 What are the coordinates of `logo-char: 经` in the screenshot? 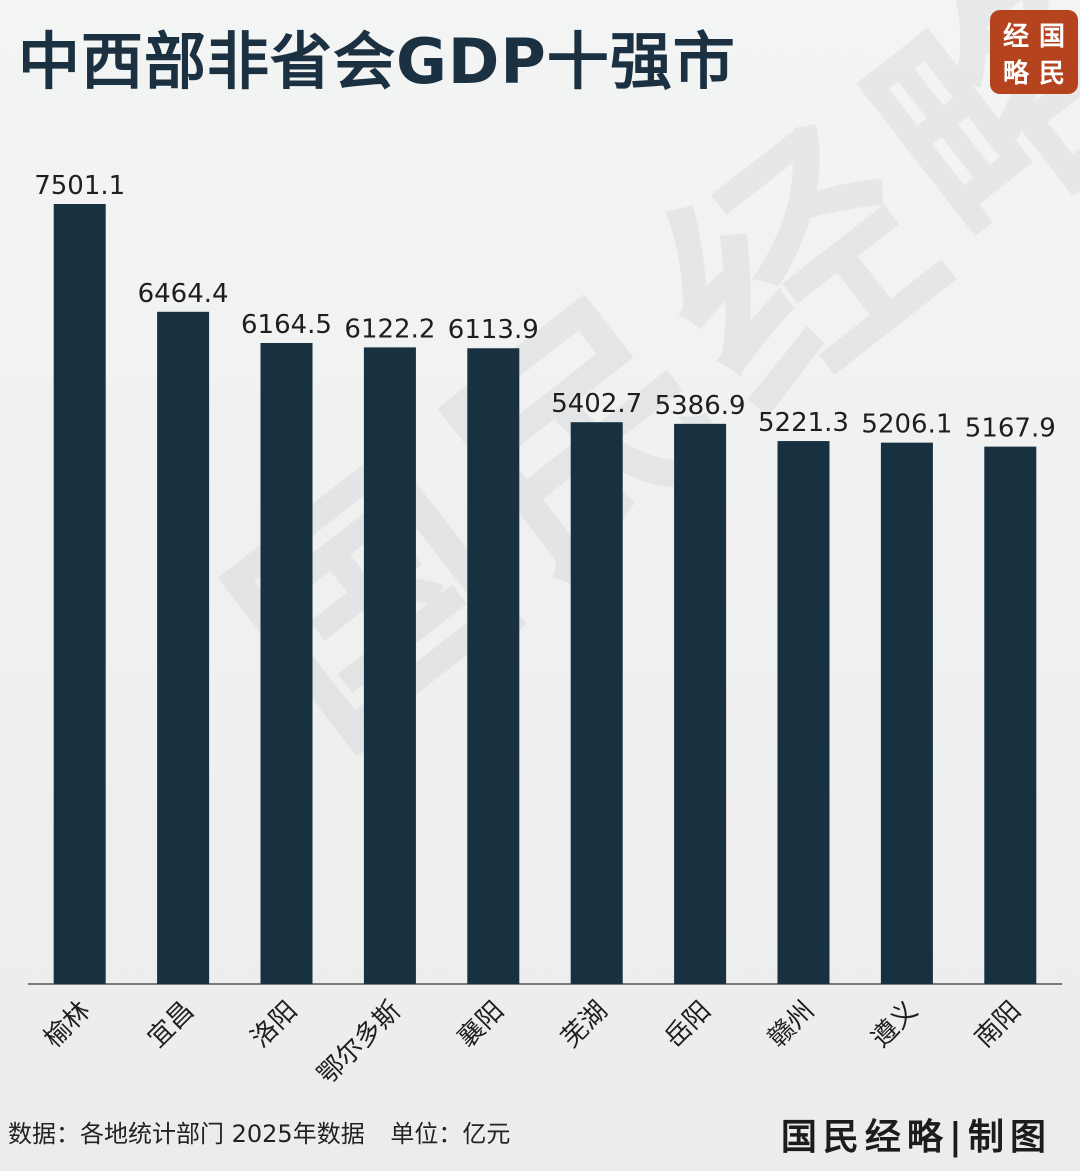 It's located at (1015, 37).